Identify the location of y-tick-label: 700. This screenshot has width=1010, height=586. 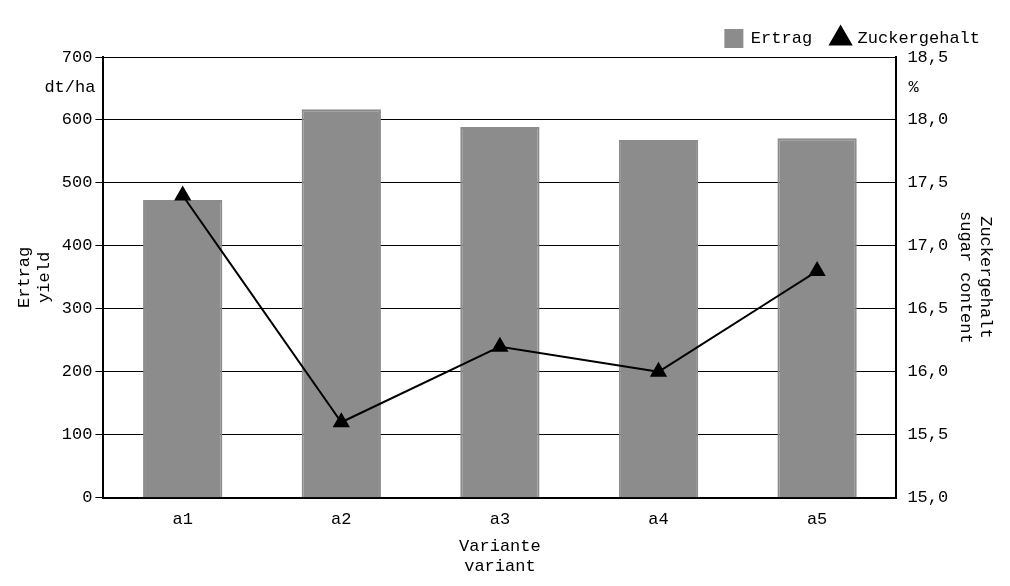
(77, 57).